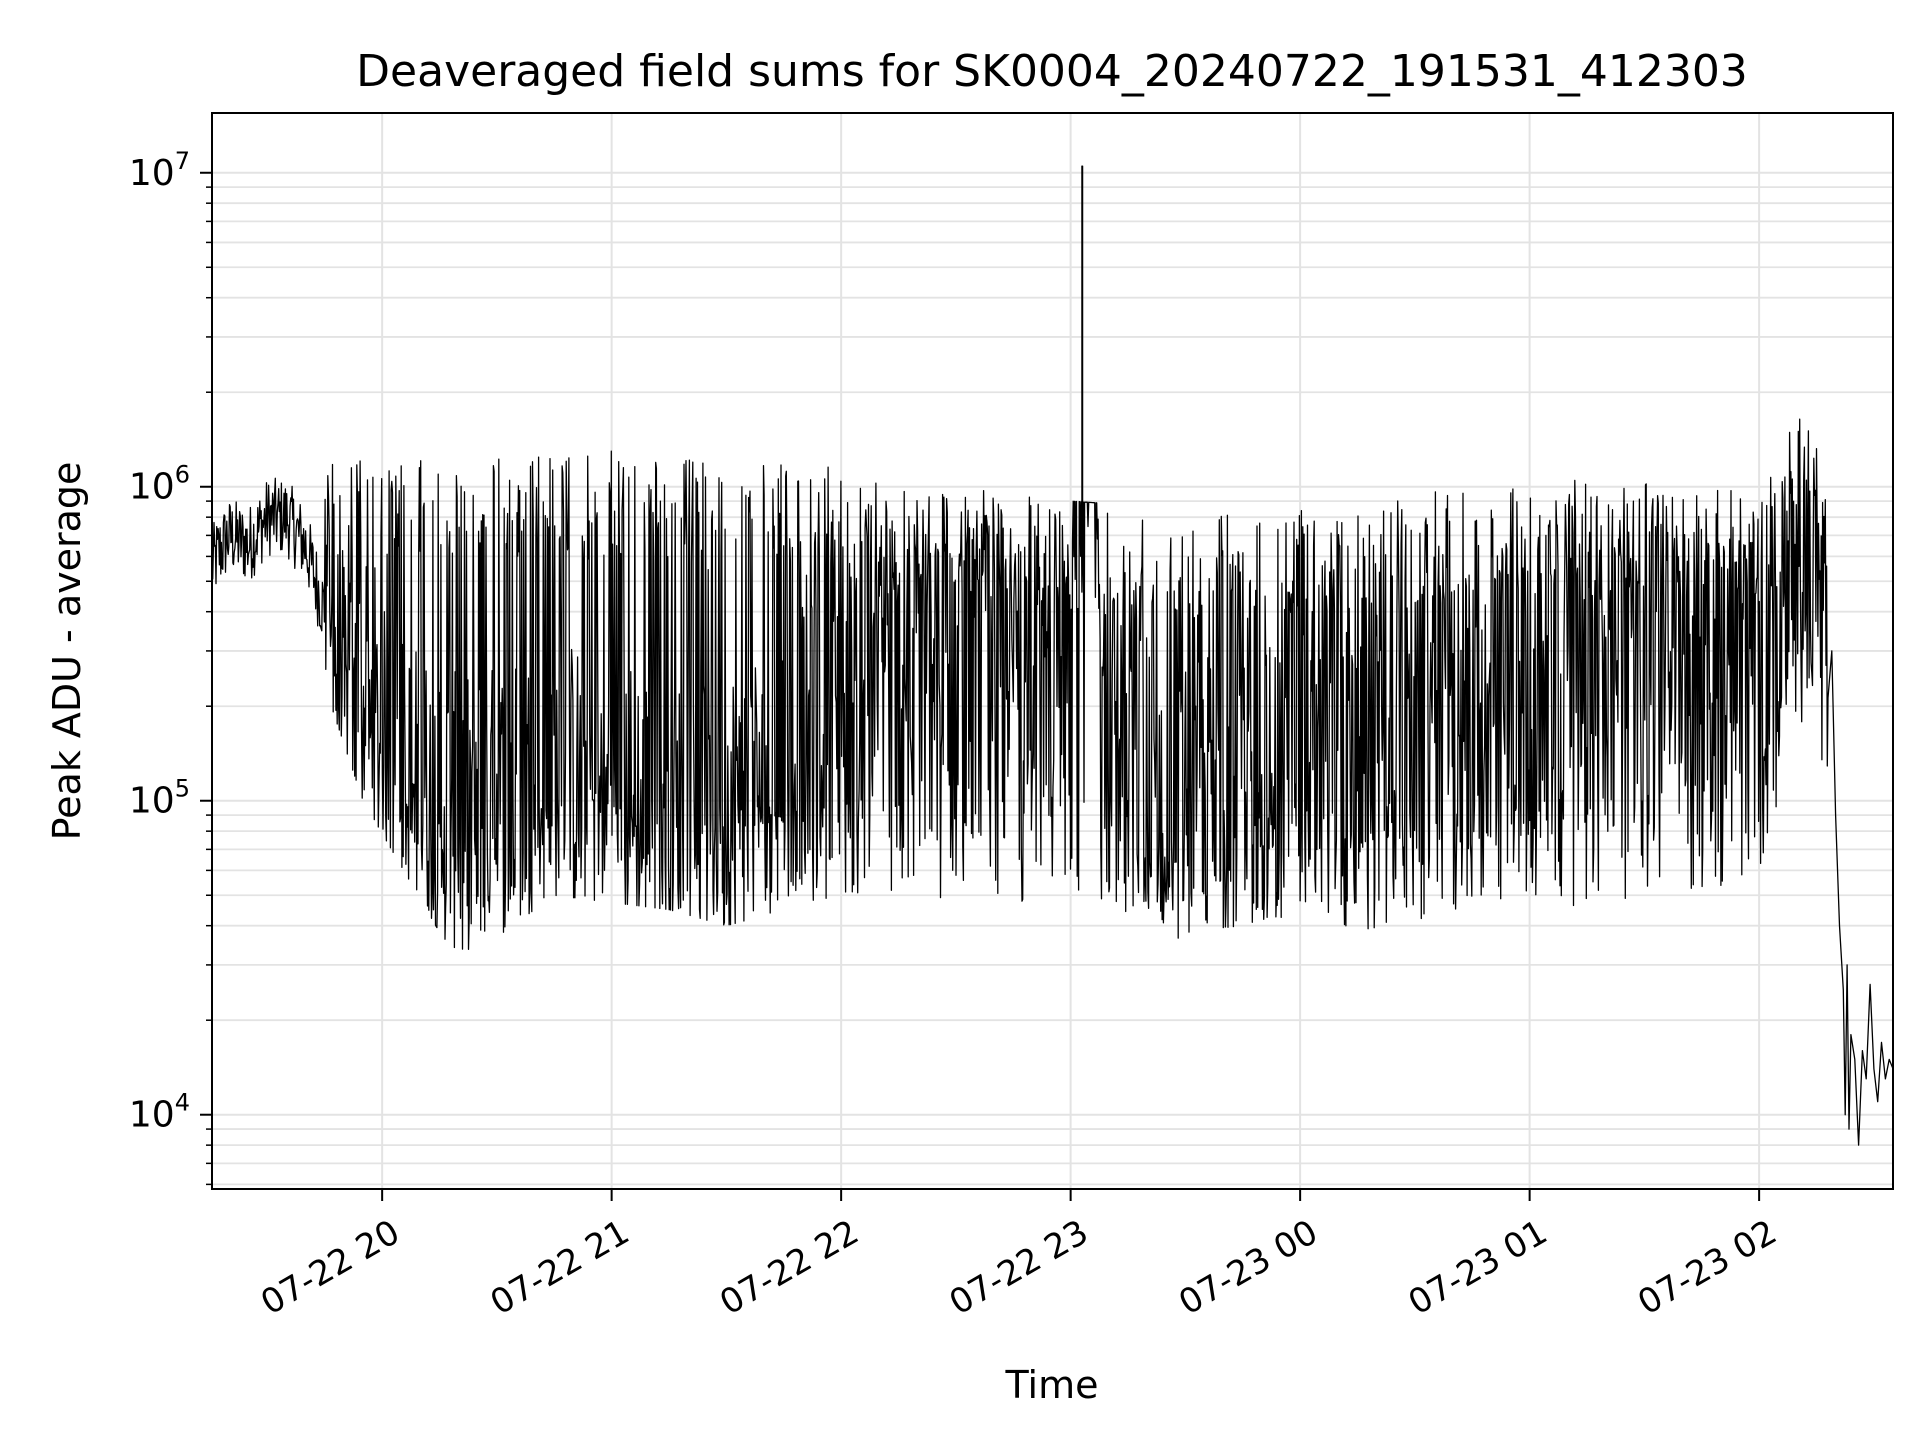 The height and width of the screenshot is (1440, 1920). What do you see at coordinates (789, 1267) in the screenshot?
I see `x-tick-label: 07-22 22` at bounding box center [789, 1267].